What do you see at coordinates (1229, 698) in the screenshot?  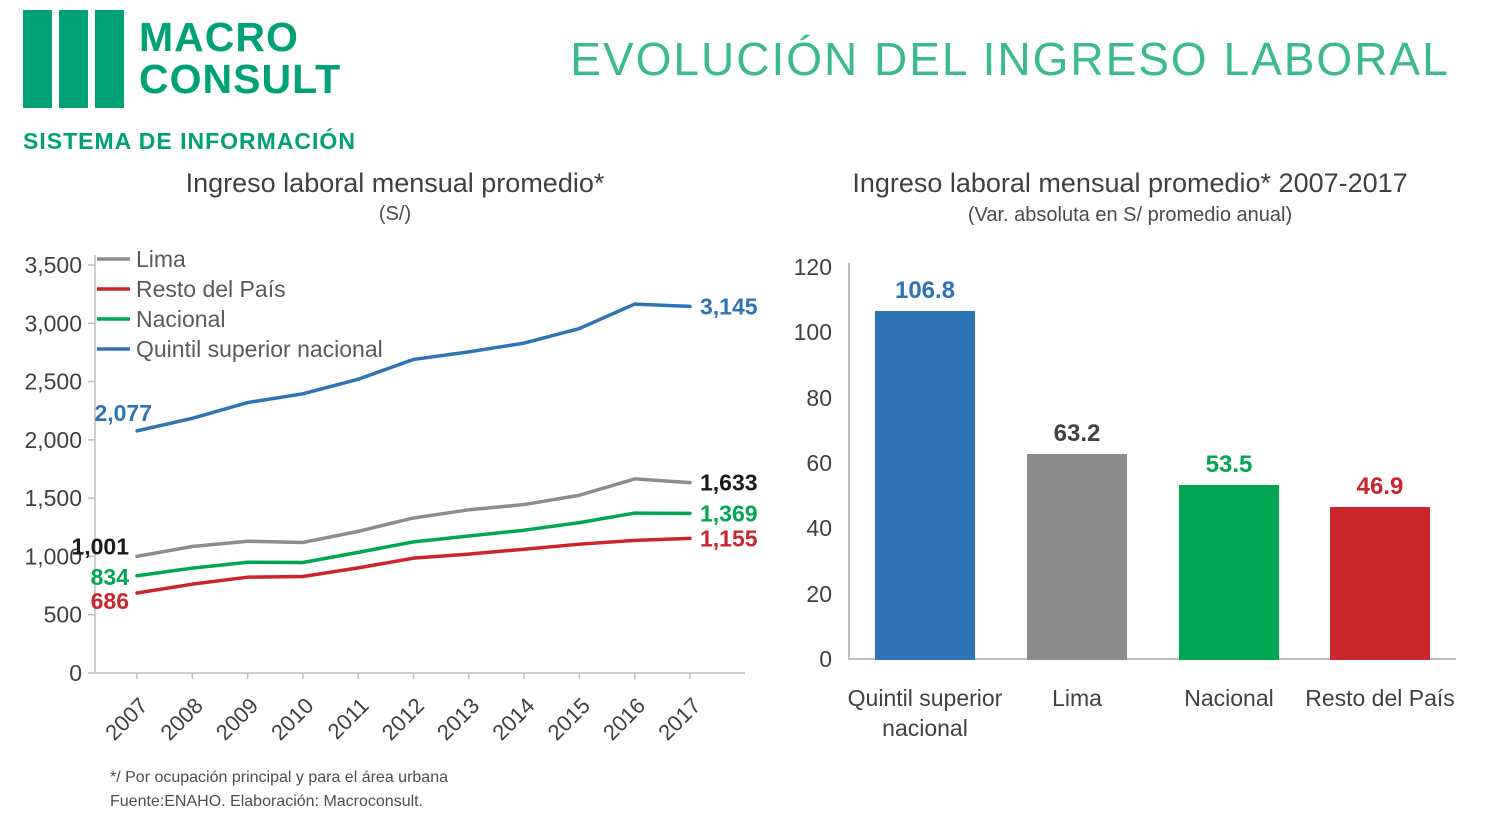 I see `bar-category-label: Nacional` at bounding box center [1229, 698].